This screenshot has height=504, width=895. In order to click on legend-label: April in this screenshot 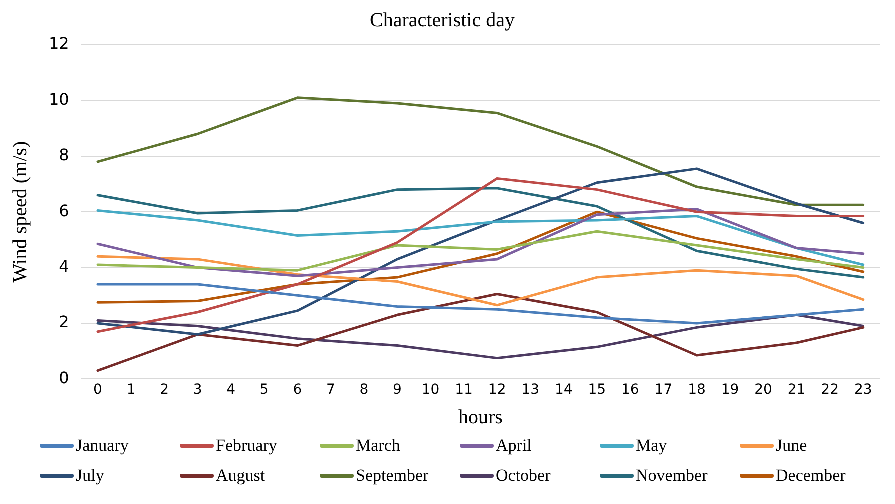, I will do `click(514, 446)`.